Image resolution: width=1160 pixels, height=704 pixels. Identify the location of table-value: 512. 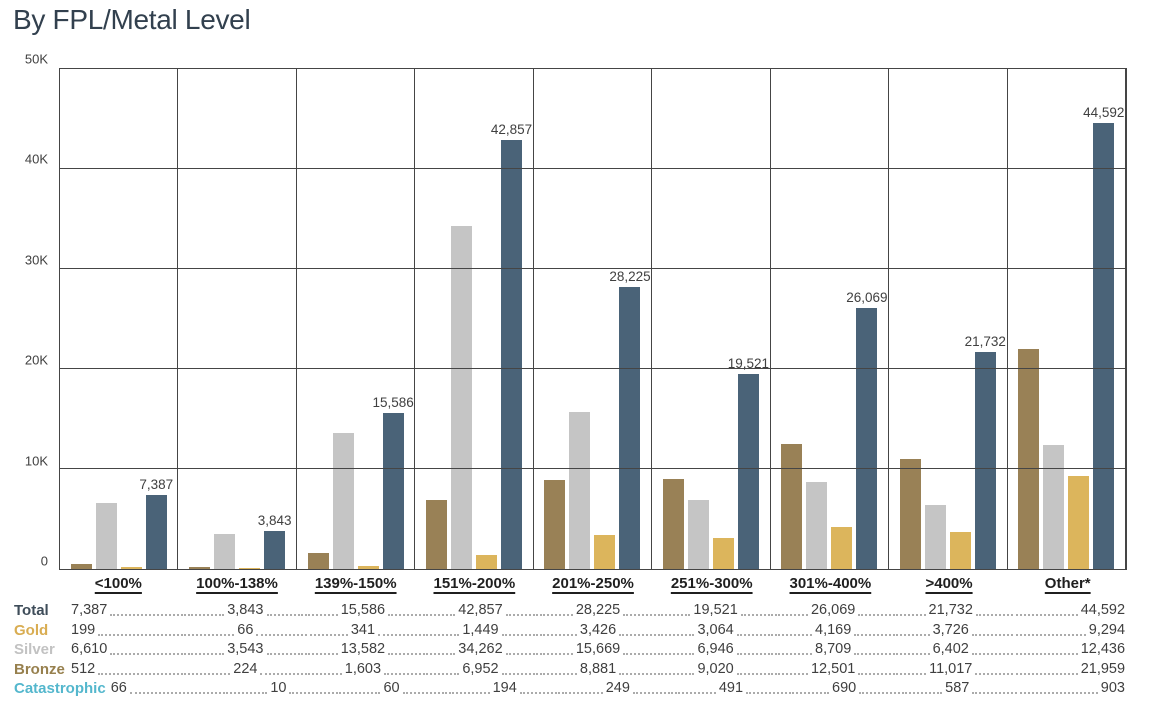
(83, 668).